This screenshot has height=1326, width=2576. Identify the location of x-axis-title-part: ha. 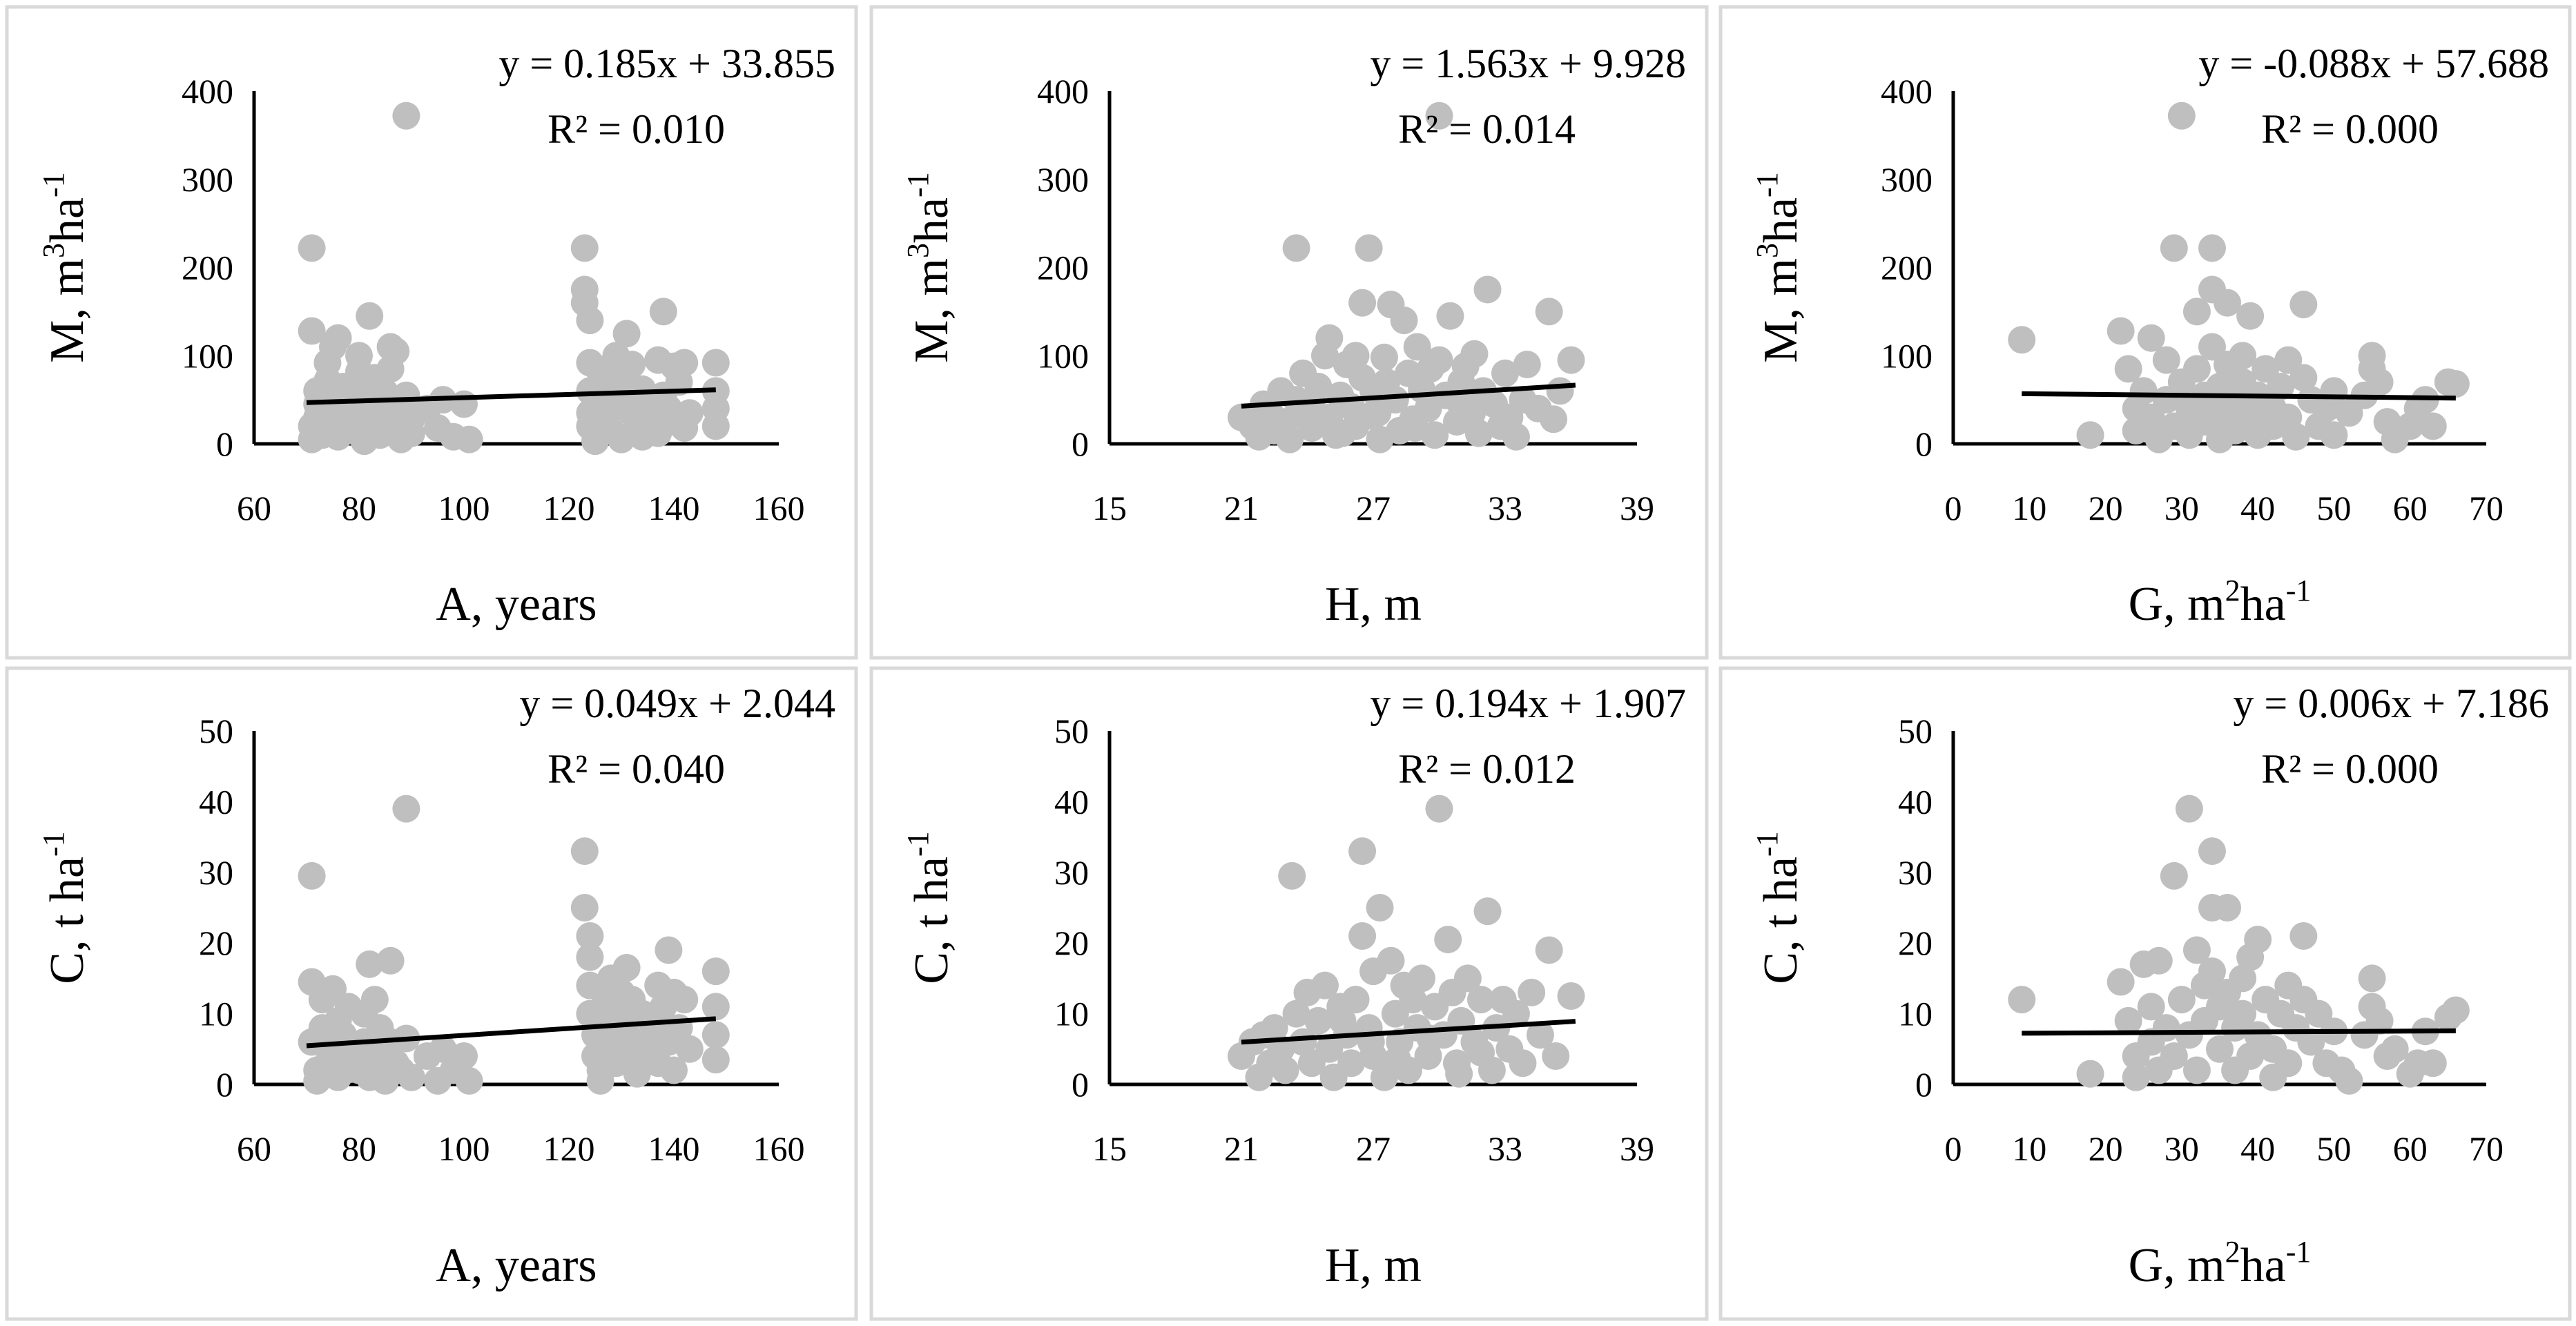
(2263, 1265).